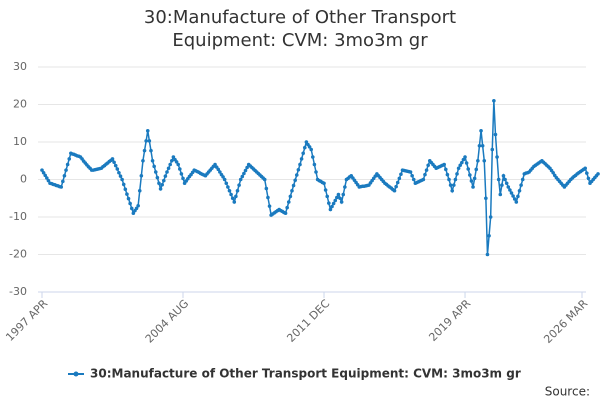 This screenshot has height=400, width=600. I want to click on x-tick-label: 2004 AUG, so click(167, 321).